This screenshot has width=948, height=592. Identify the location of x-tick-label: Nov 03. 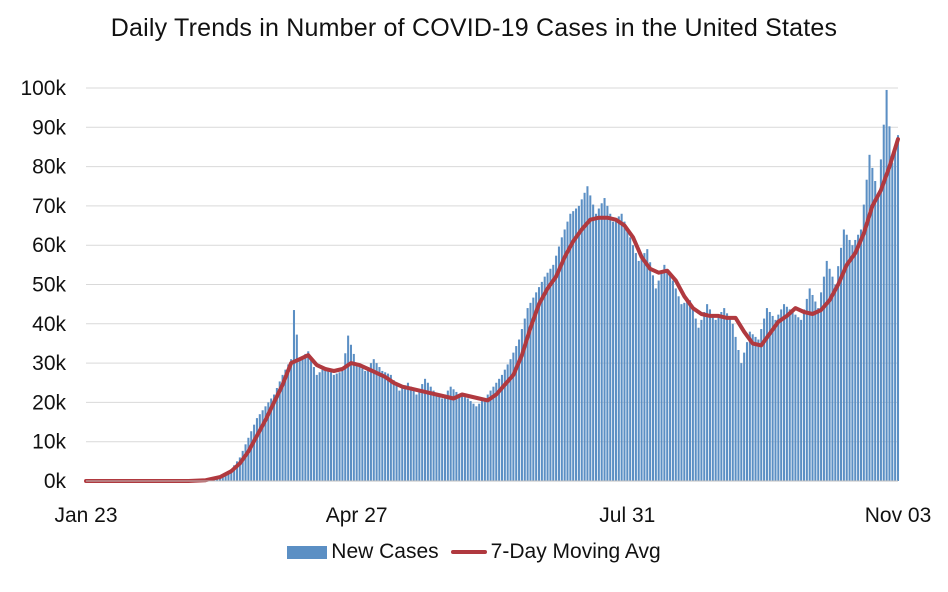
(898, 515).